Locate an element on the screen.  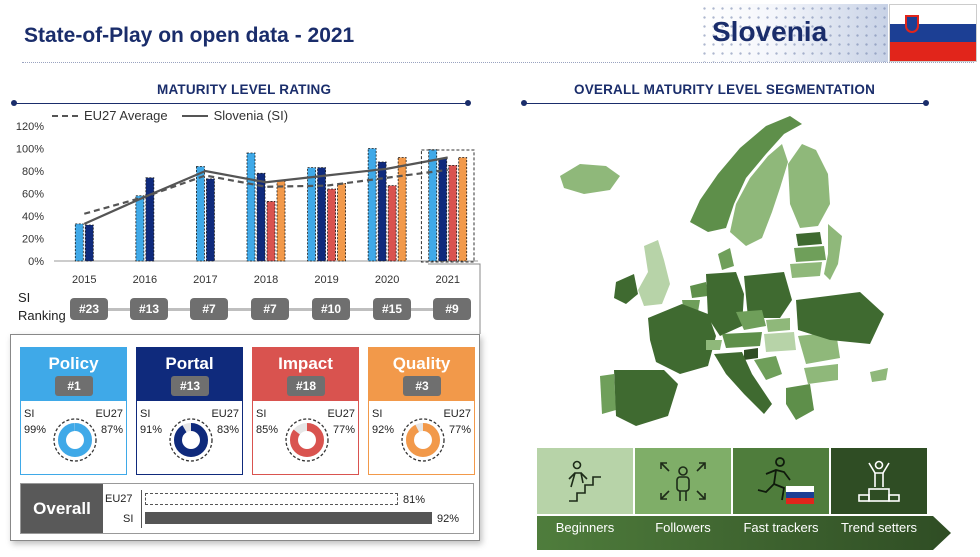
y-tick-label: 0% is located at coordinates (36, 262).